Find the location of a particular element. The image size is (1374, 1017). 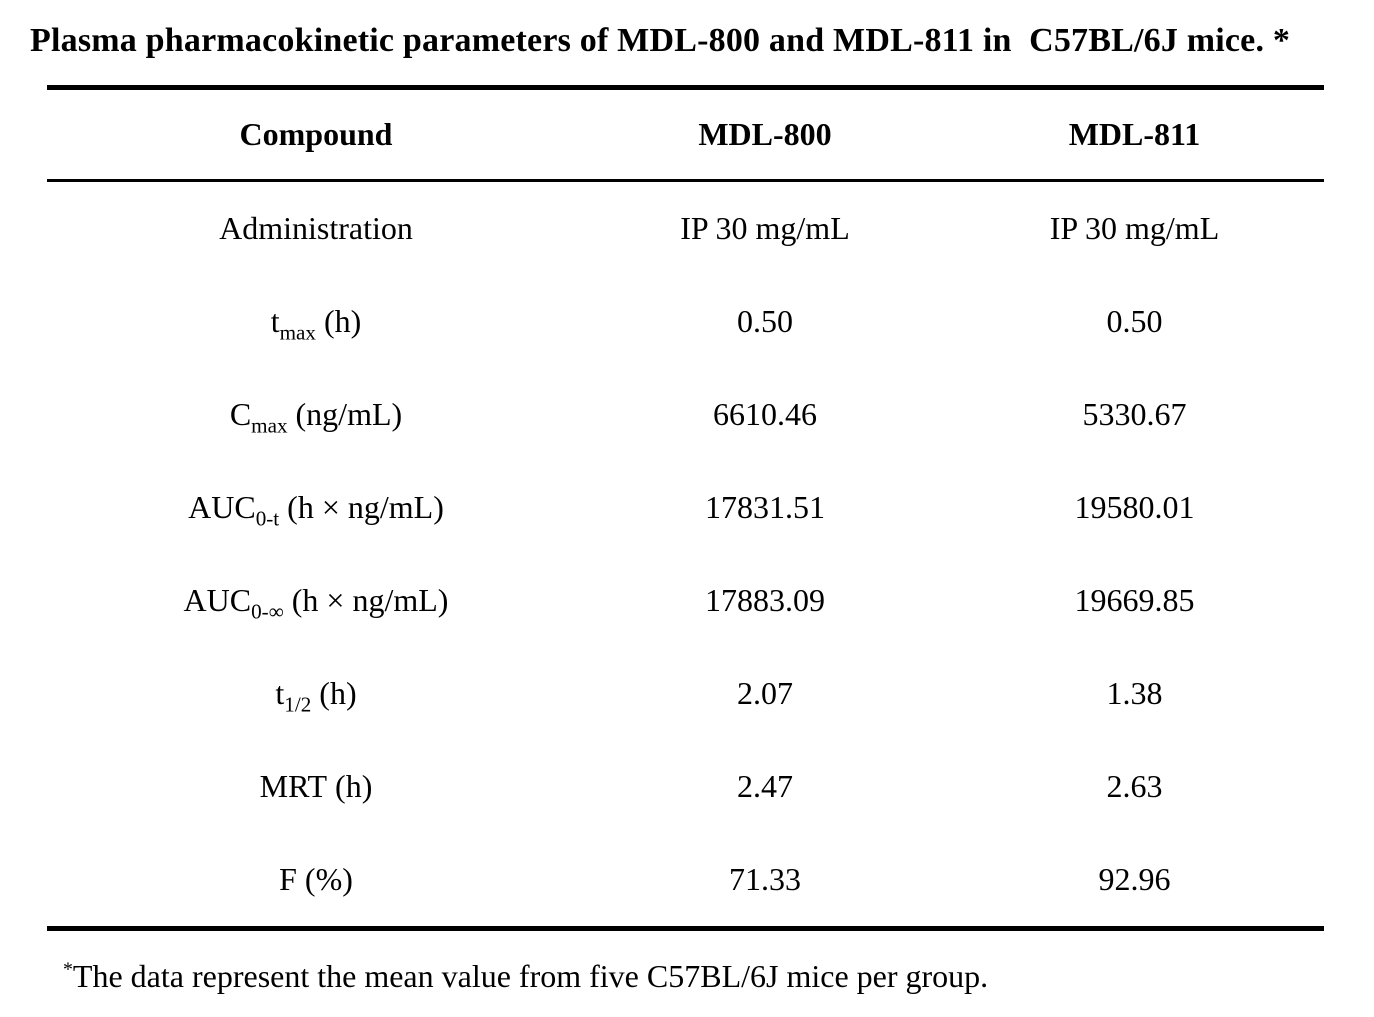

row-label: F (%) is located at coordinates (316, 879).